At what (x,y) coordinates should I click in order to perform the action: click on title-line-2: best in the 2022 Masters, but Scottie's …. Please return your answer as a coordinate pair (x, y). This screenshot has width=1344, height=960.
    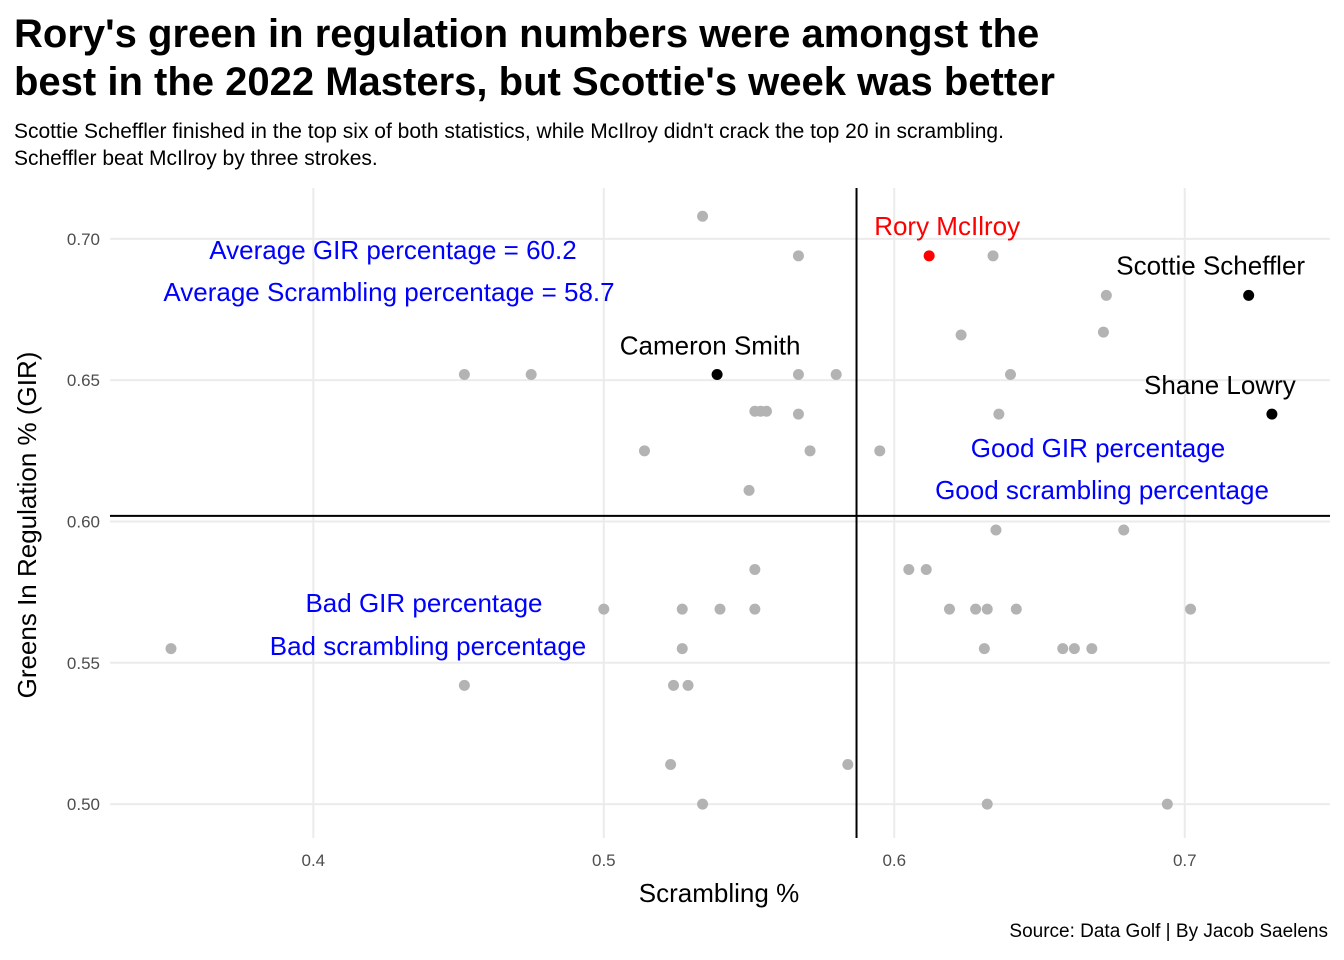
    Looking at the image, I should click on (534, 82).